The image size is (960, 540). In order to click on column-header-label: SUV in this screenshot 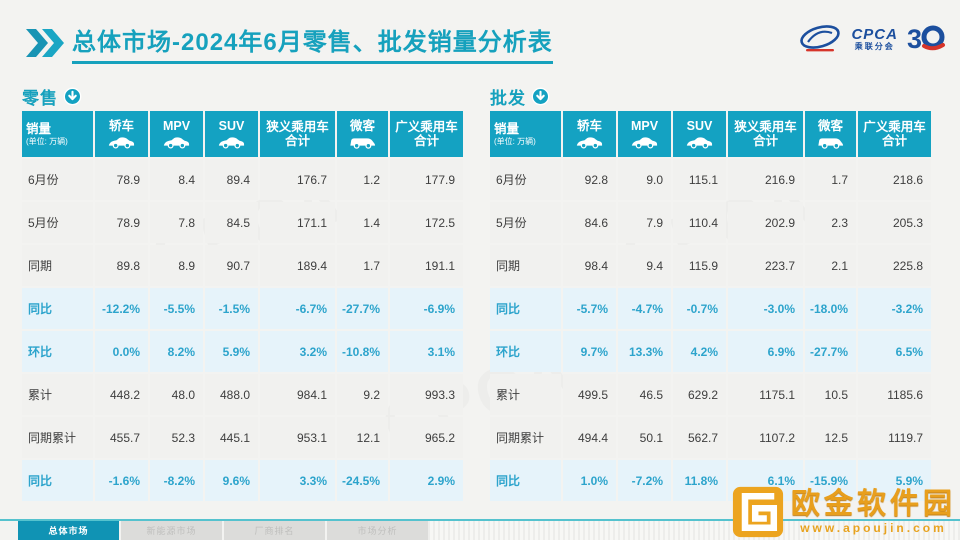, I will do `click(699, 126)`.